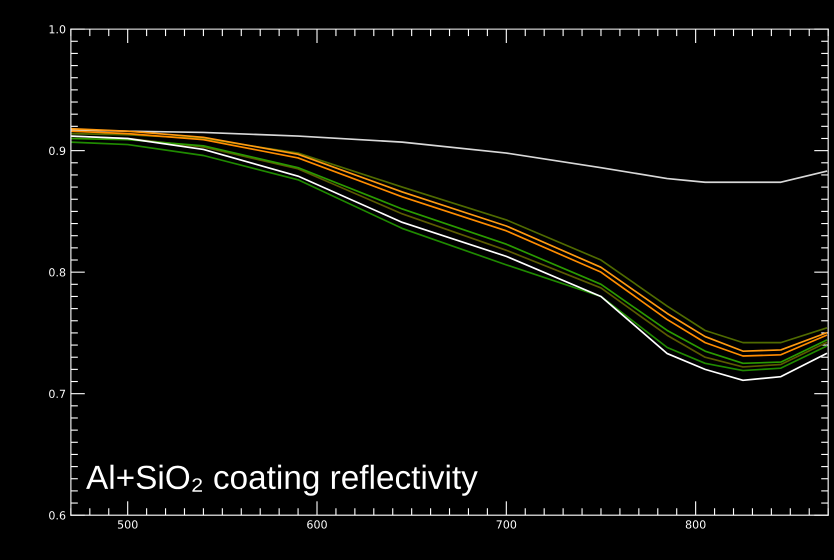  What do you see at coordinates (128, 524) in the screenshot?
I see `x-tick-label: 500` at bounding box center [128, 524].